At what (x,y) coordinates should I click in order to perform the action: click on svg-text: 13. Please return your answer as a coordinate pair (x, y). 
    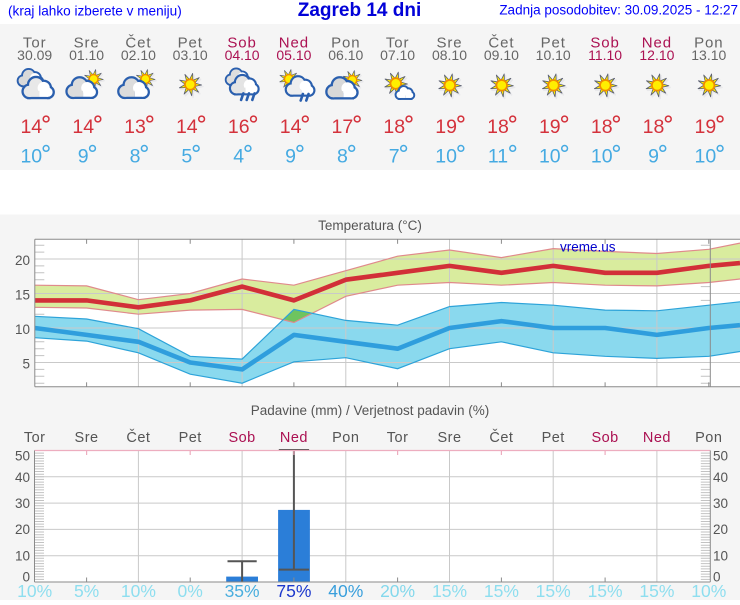
    Looking at the image, I should click on (135, 127).